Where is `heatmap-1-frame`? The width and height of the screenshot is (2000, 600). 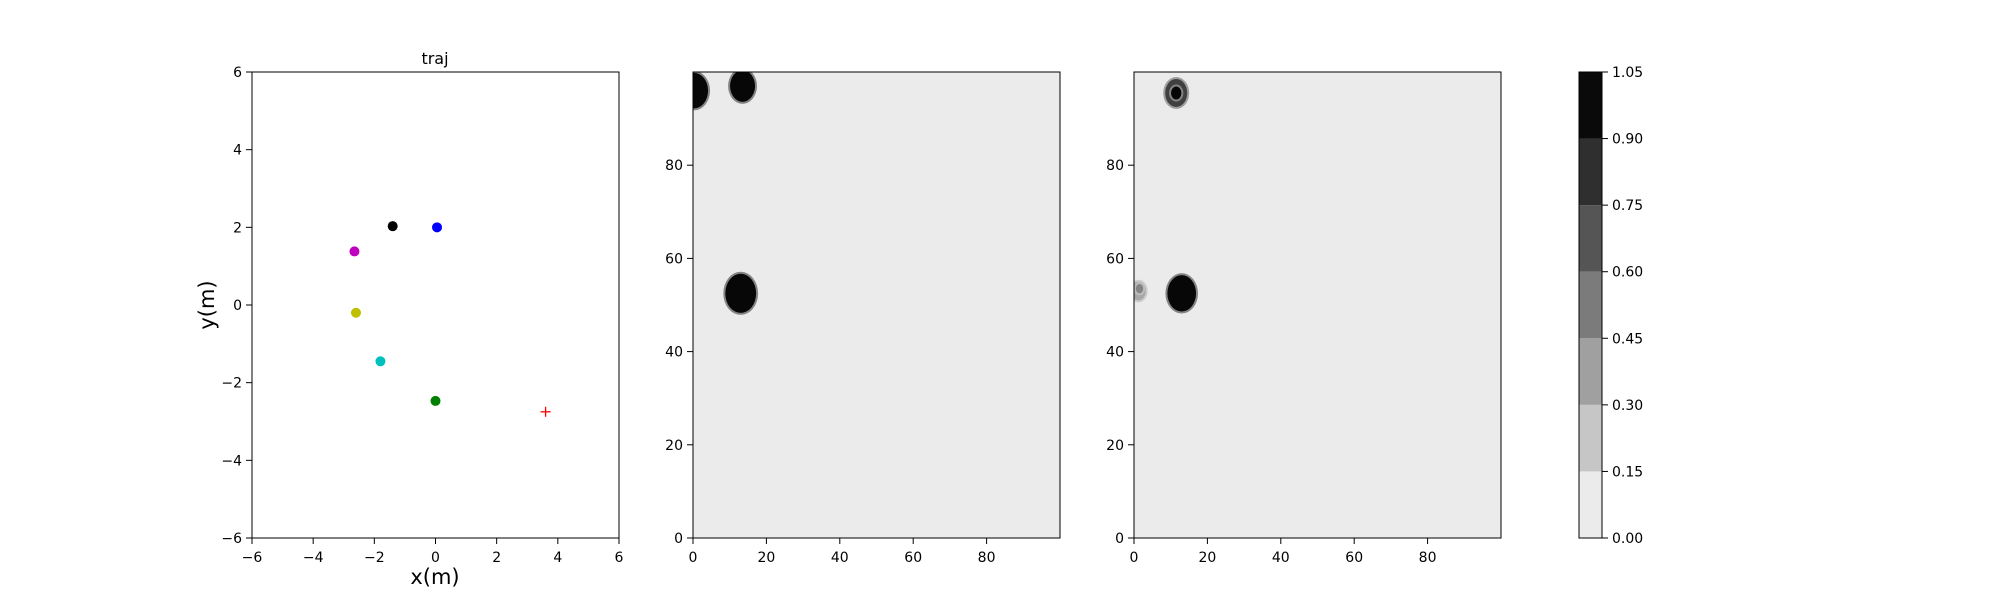
heatmap-1-frame is located at coordinates (876, 305).